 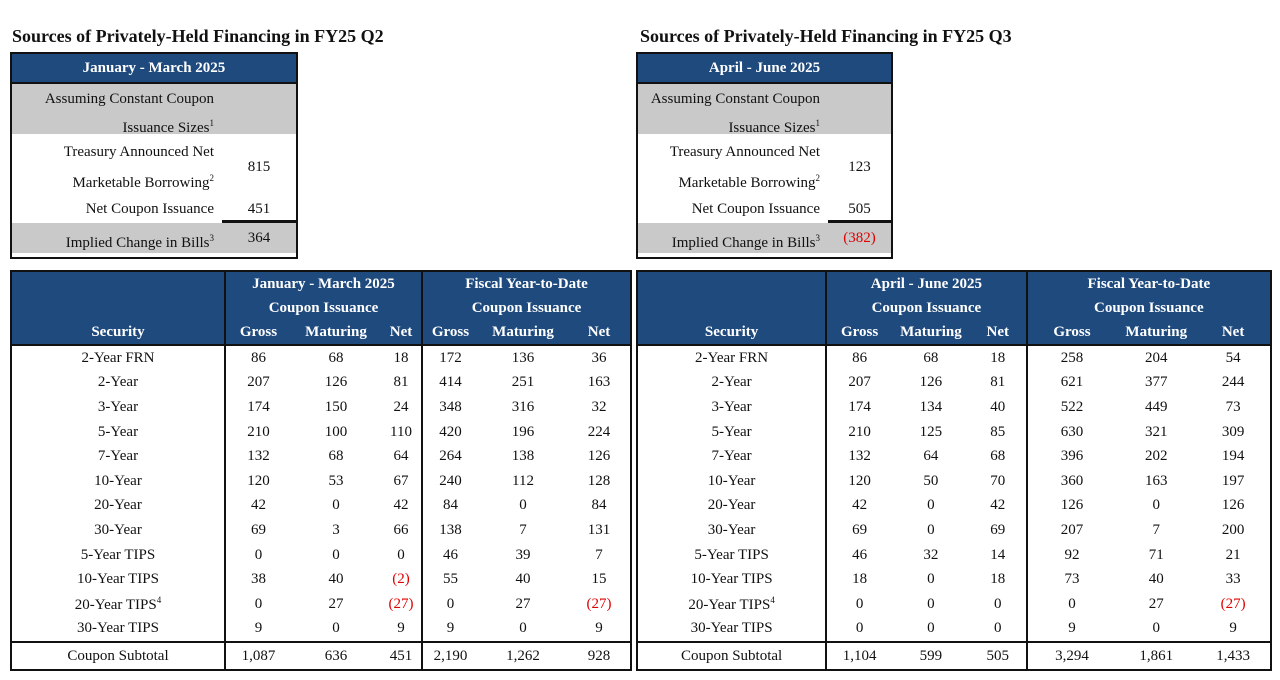 What do you see at coordinates (1233, 579) in the screenshot?
I see `cell-net: 33` at bounding box center [1233, 579].